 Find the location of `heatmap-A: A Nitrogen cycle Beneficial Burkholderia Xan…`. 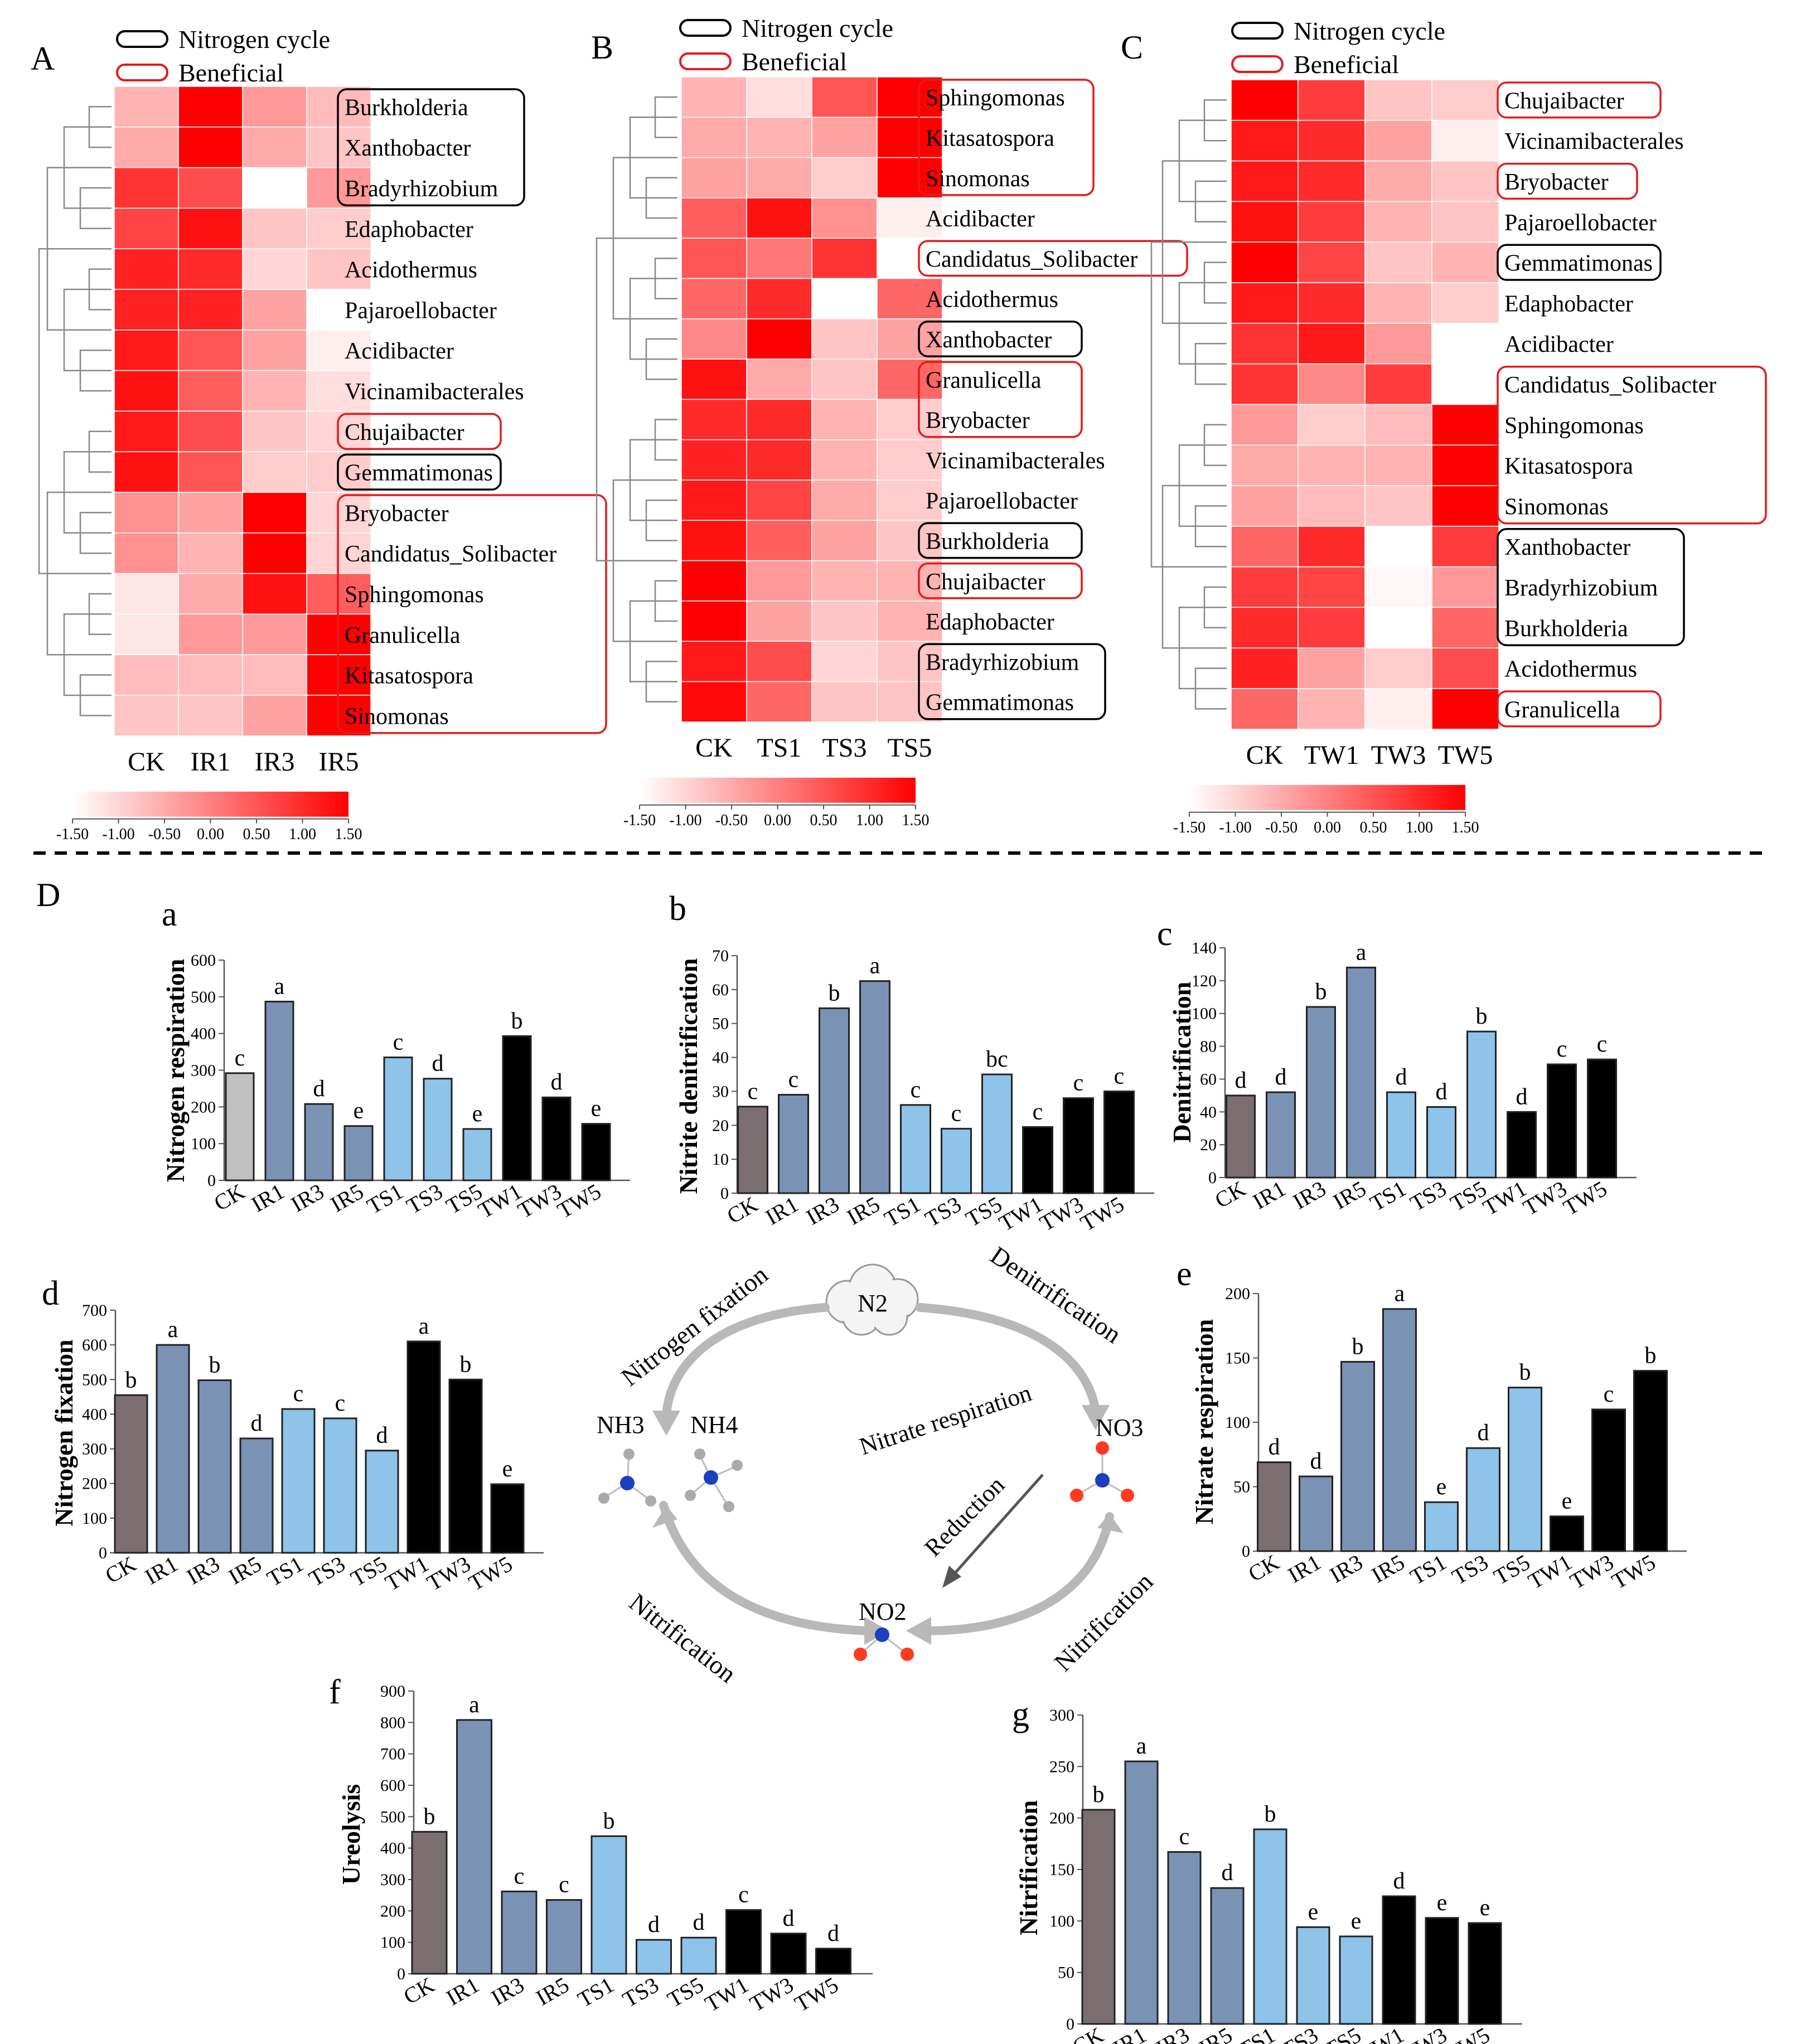

heatmap-A: A Nitrogen cycle Beneficial Burkholderia Xan… is located at coordinates (319, 434).